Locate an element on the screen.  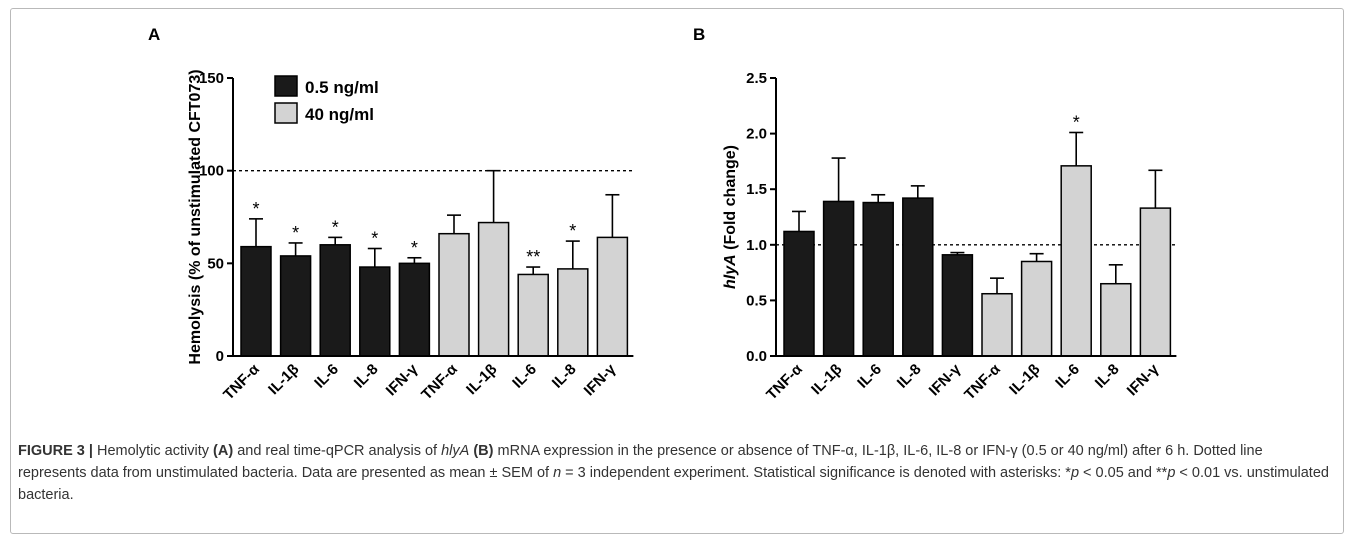
caption-panel-a-ref: (A) is located at coordinates (223, 451).